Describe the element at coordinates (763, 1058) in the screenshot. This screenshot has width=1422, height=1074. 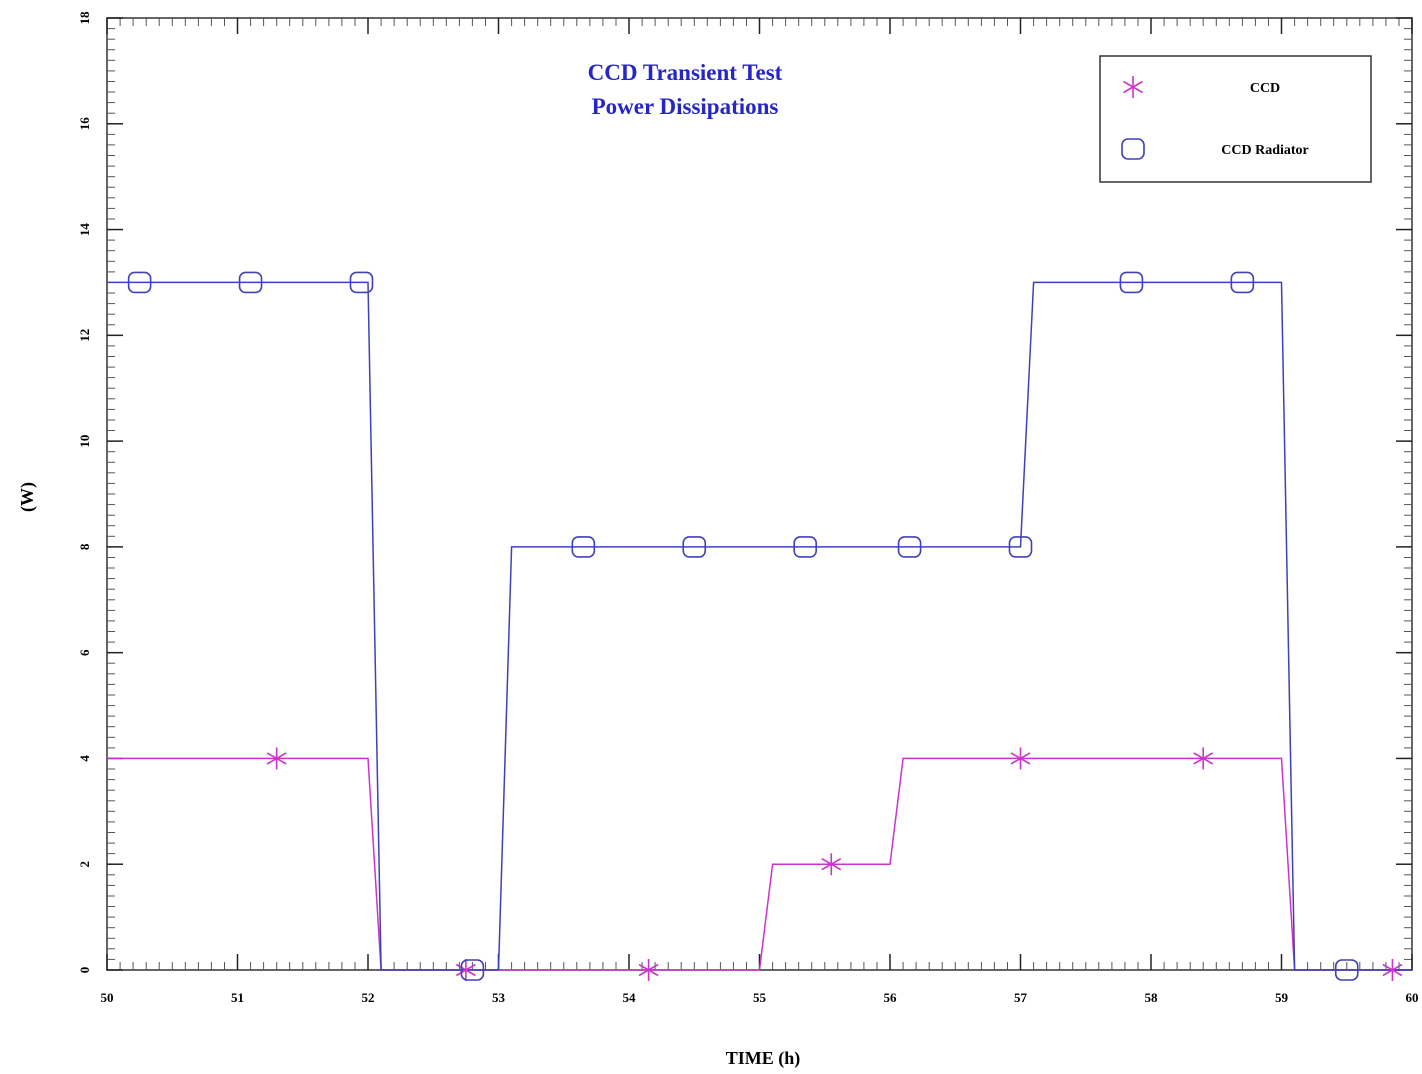
I see `x-axis-label: TIME (h)` at that location.